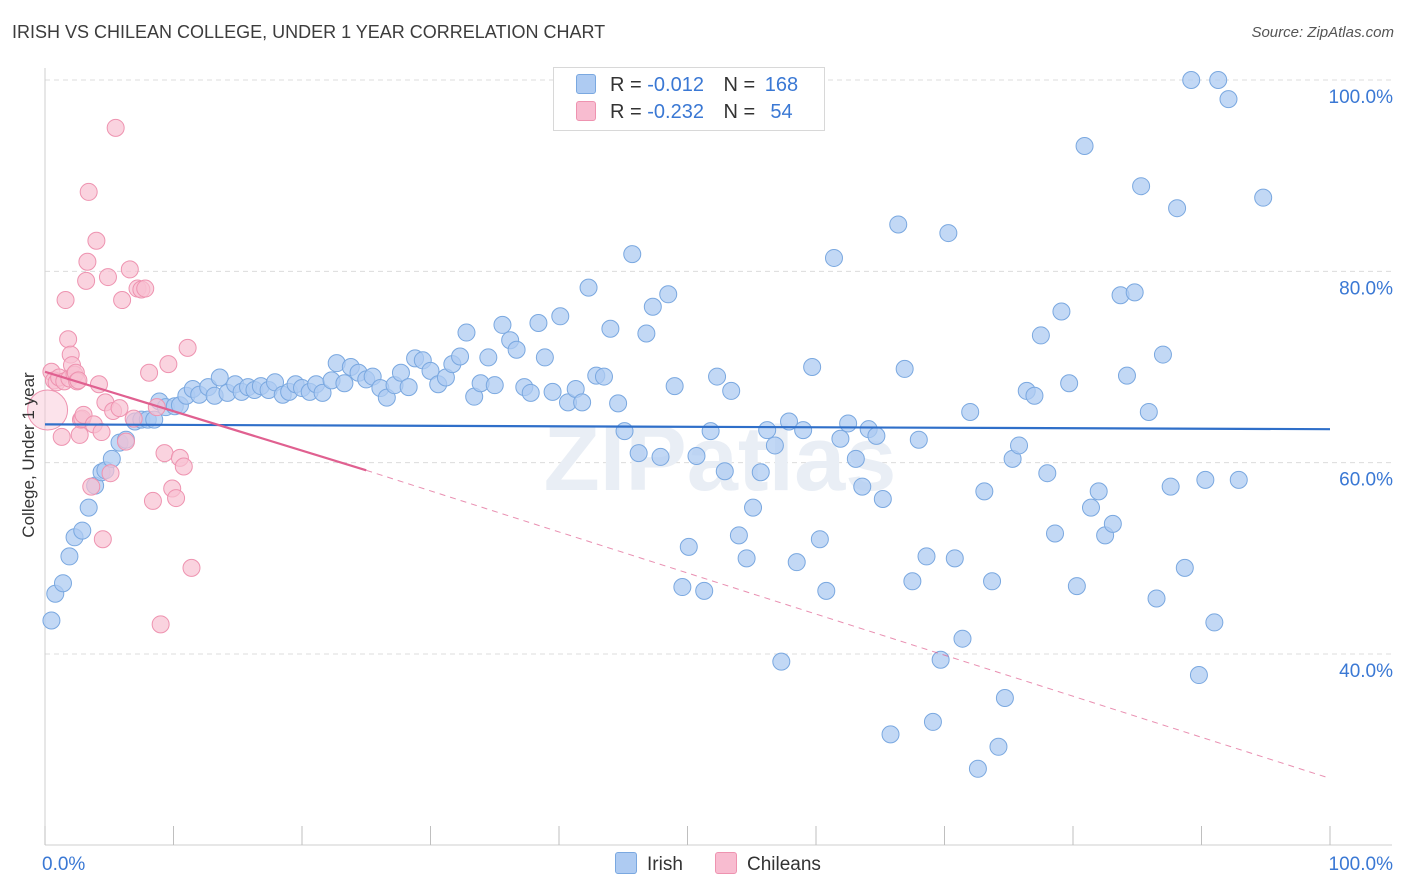 The height and width of the screenshot is (892, 1406). I want to click on chileans-series, so click(114, 376).